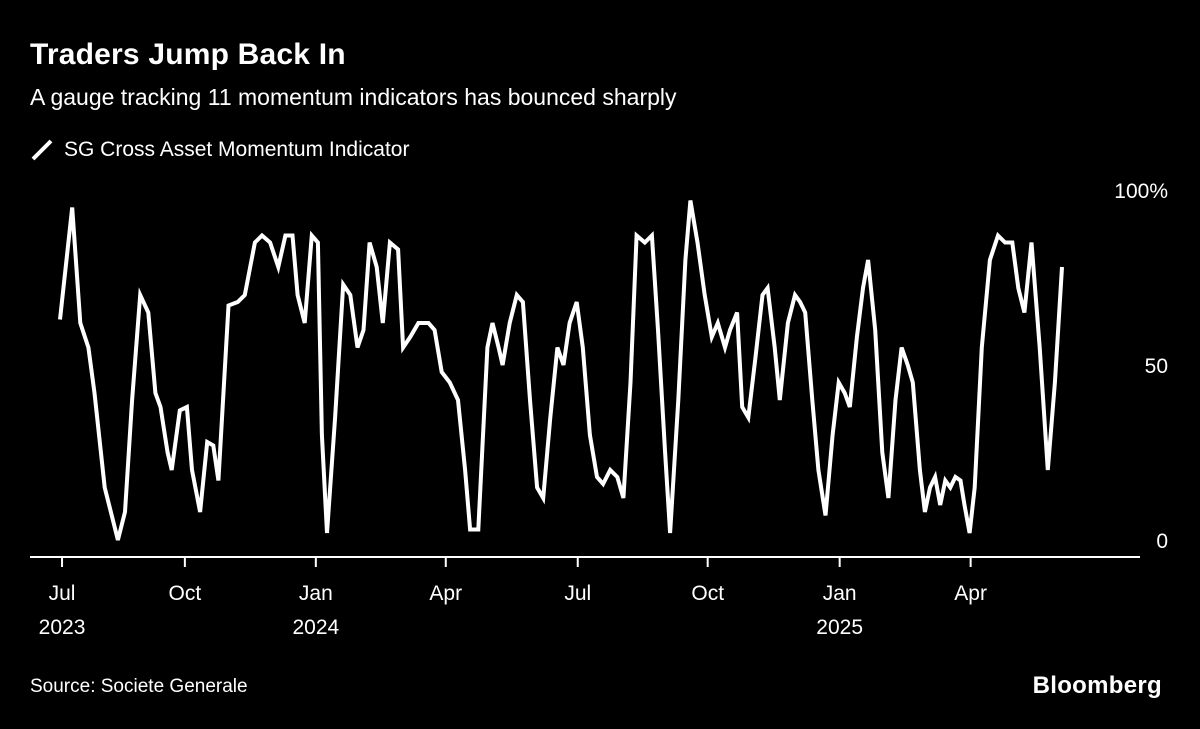 This screenshot has height=729, width=1200. What do you see at coordinates (188, 54) in the screenshot?
I see `chart-title: Traders Jump Back In` at bounding box center [188, 54].